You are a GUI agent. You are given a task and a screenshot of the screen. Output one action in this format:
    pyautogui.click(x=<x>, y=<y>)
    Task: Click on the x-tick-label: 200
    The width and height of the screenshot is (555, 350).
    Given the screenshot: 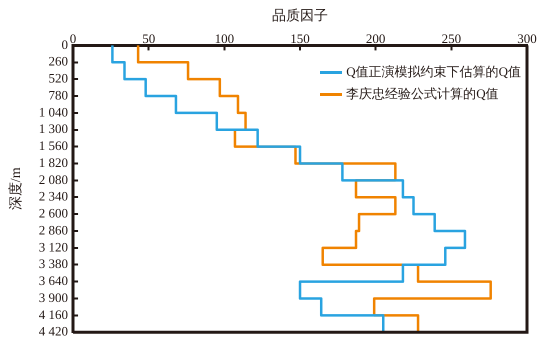 What is the action you would take?
    pyautogui.click(x=376, y=38)
    